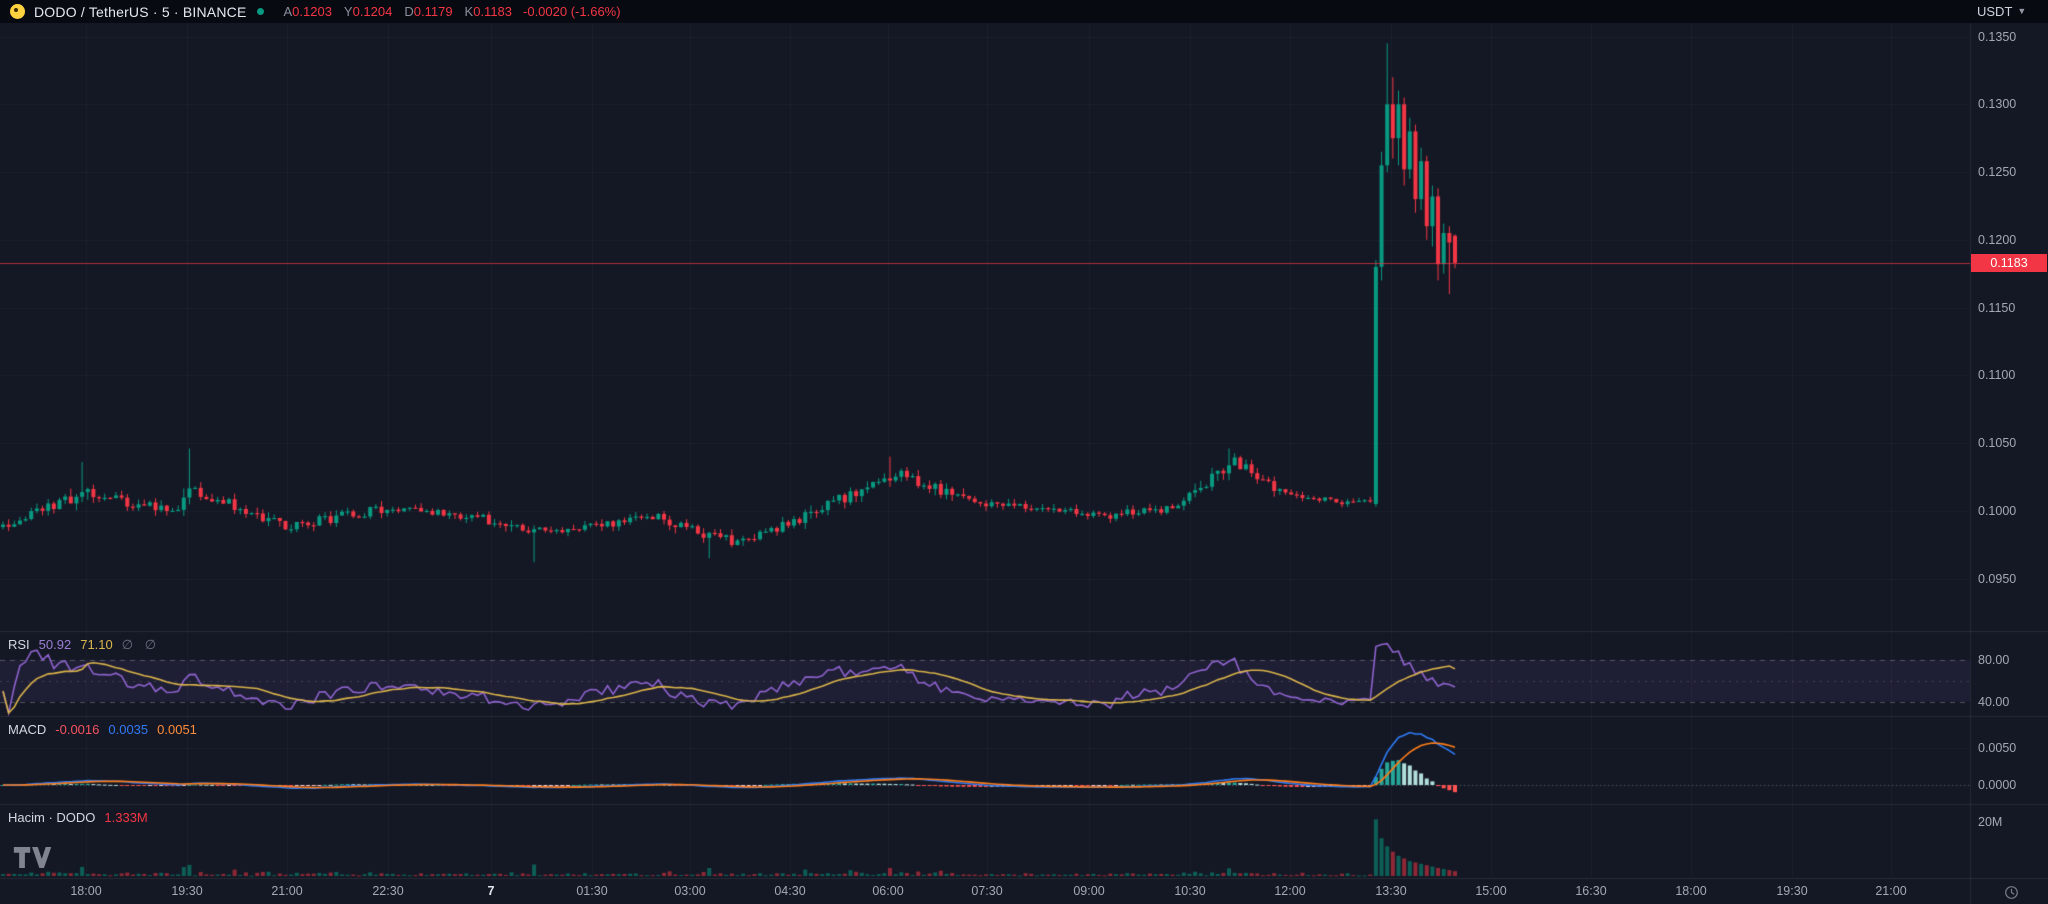  I want to click on high-value: Y0.1204, so click(368, 11).